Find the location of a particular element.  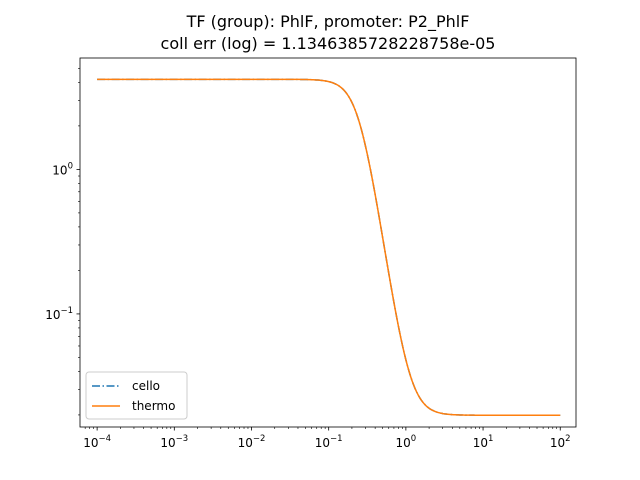

x-axis: 10⁻⁴ 10⁻³ 10⁻² 10⁻¹ 10⁰ 10¹ 10² is located at coordinates (327, 438).